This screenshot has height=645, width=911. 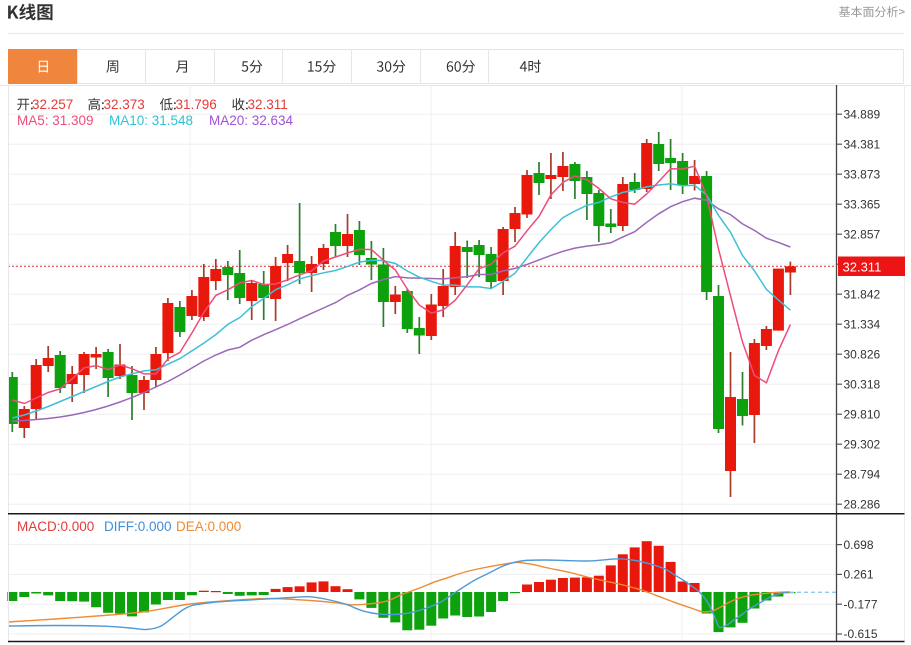 What do you see at coordinates (862, 294) in the screenshot?
I see `svg-text: 31.842` at bounding box center [862, 294].